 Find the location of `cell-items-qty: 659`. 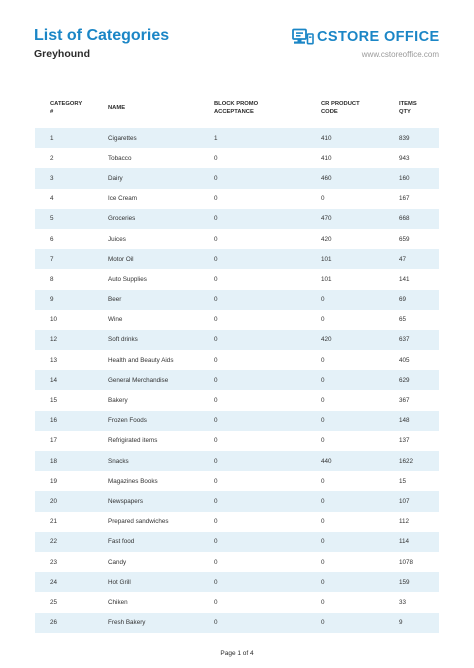

cell-items-qty: 659 is located at coordinates (404, 239).